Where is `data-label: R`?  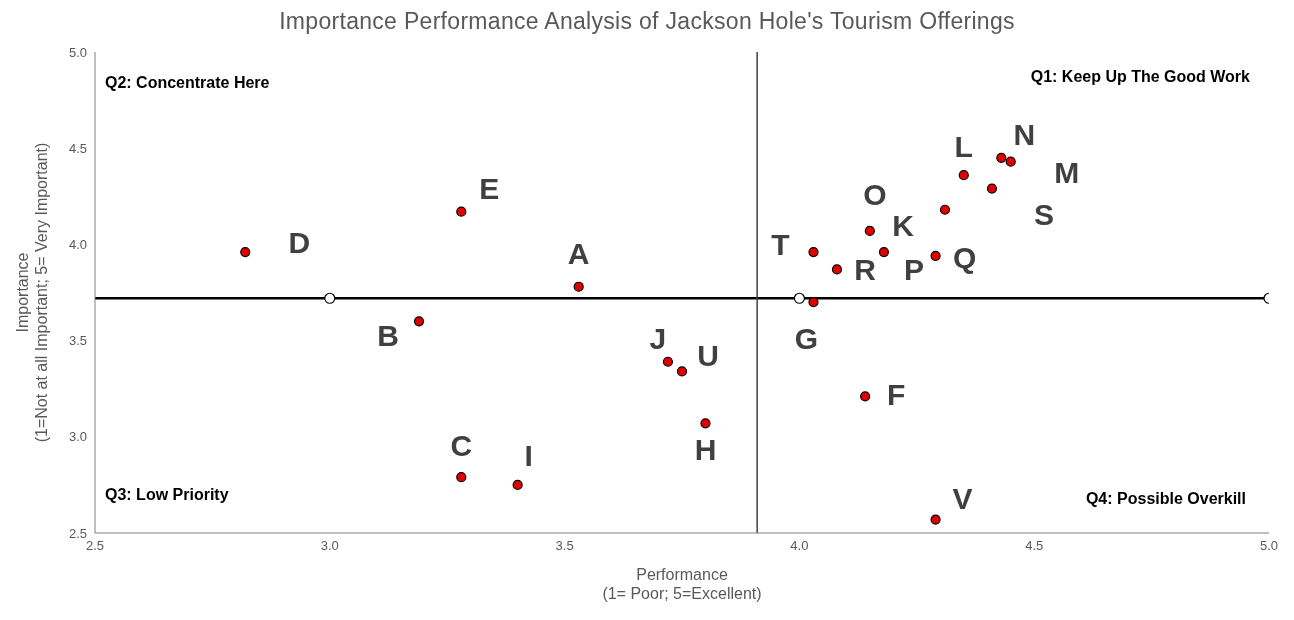 data-label: R is located at coordinates (865, 269).